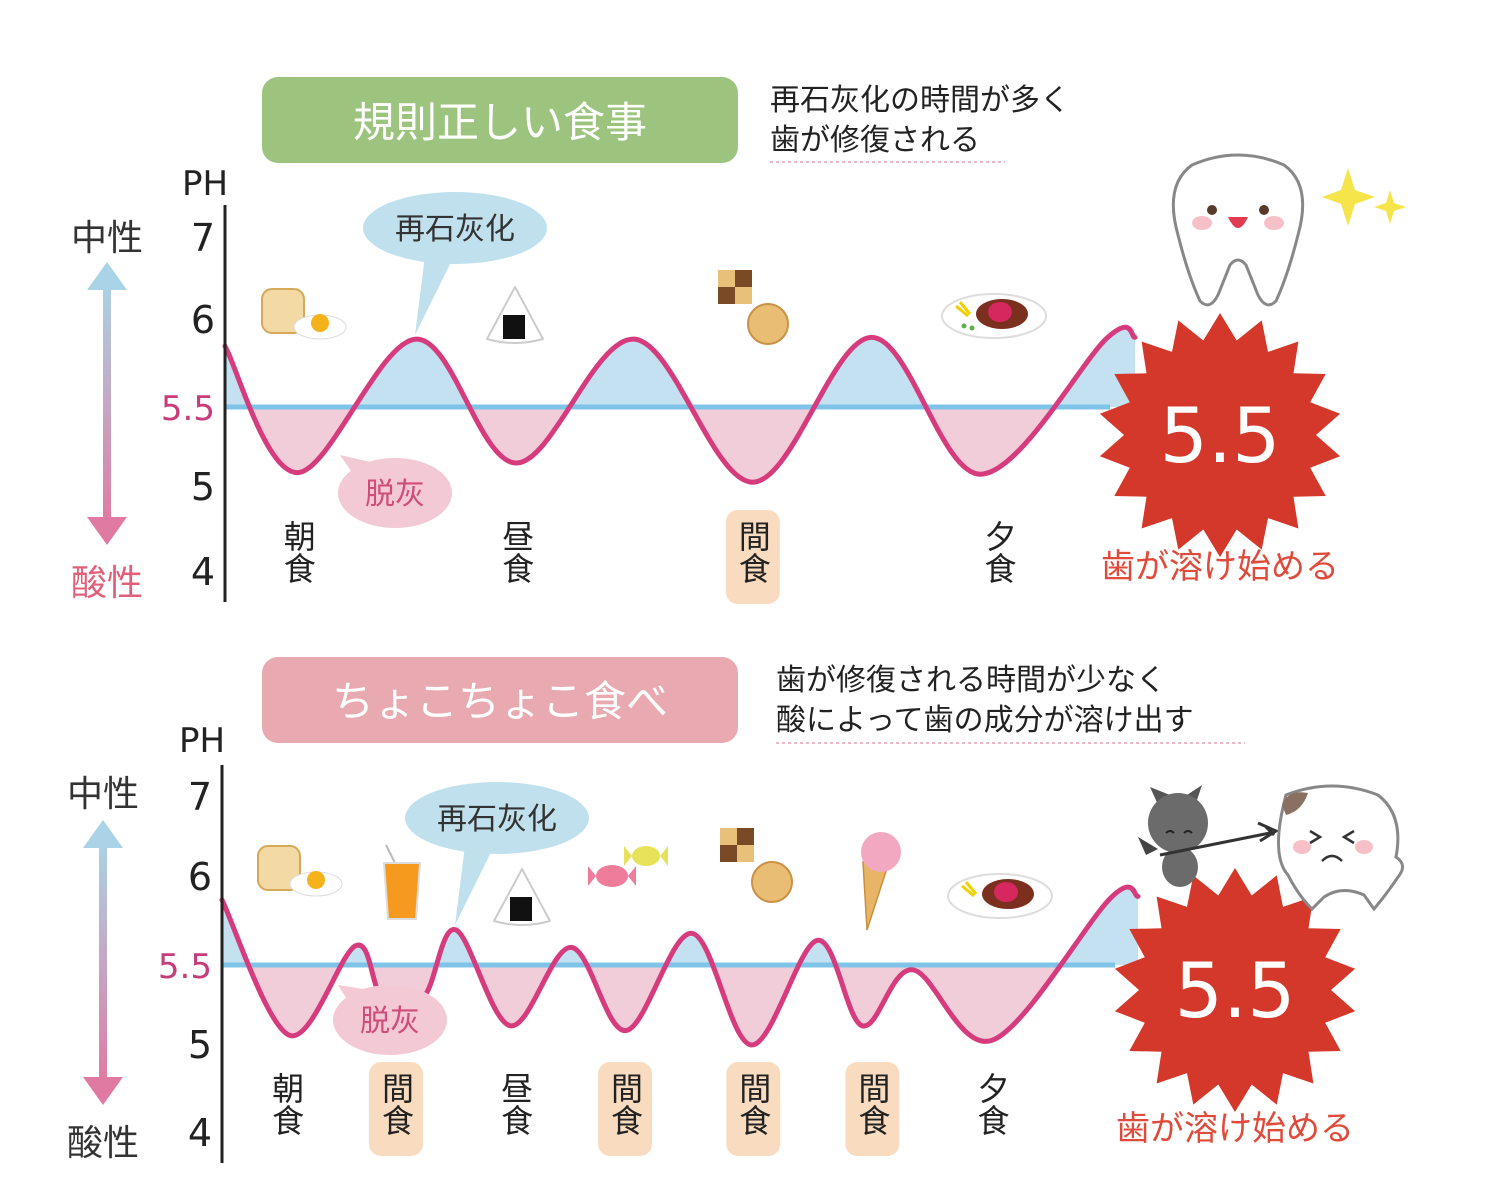 The height and width of the screenshot is (1184, 1486). What do you see at coordinates (971, 680) in the screenshot?
I see `note-line-1: 歯が修復される時間が少なく` at bounding box center [971, 680].